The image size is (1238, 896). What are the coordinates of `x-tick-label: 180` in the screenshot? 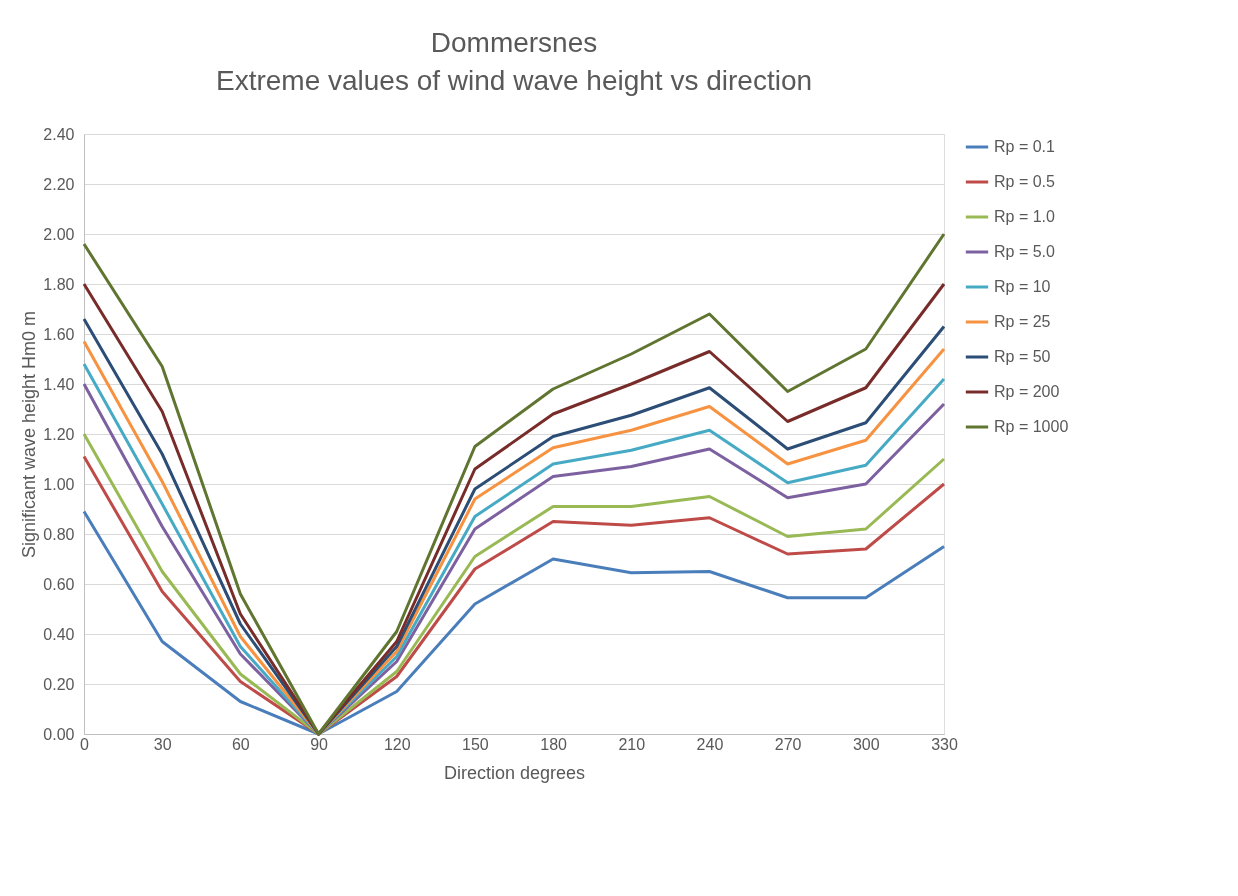 It's located at (554, 744).